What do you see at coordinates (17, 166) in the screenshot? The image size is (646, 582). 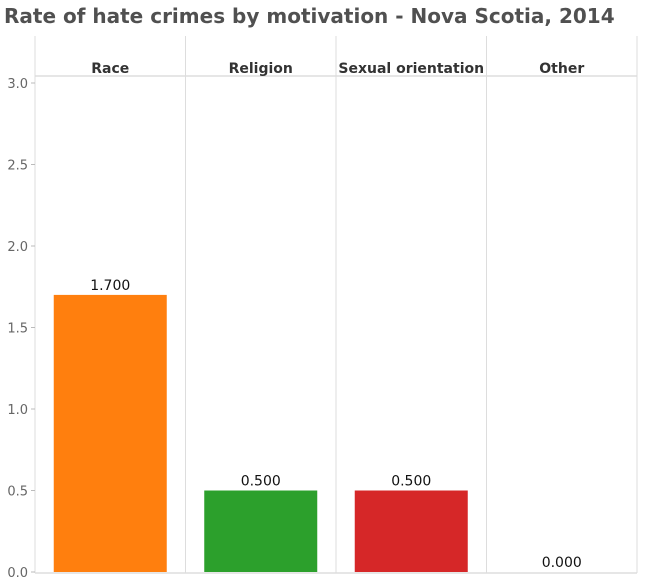 I see `y-tick-label: 2.5` at bounding box center [17, 166].